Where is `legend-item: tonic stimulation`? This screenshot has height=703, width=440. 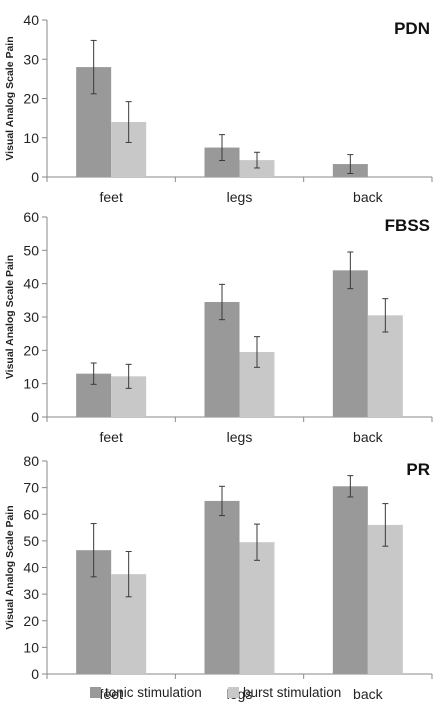
legend-item: tonic stimulation is located at coordinates (146, 692).